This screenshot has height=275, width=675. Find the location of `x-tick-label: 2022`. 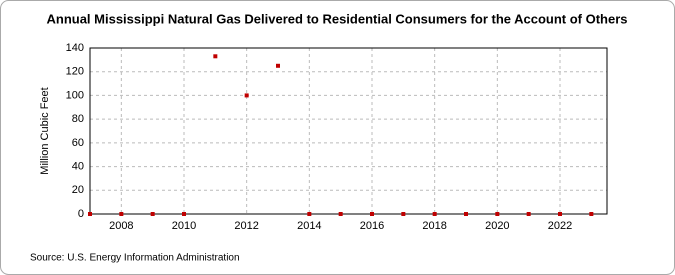

x-tick-label: 2022 is located at coordinates (560, 226).